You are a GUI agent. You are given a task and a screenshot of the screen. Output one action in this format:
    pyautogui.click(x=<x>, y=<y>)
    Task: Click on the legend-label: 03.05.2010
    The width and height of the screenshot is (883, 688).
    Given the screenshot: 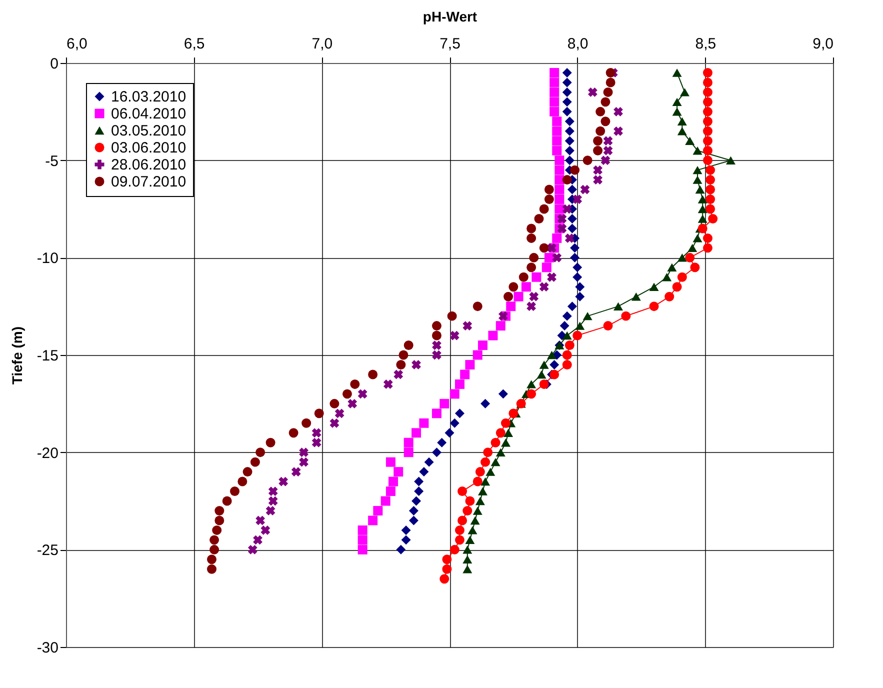 What is the action you would take?
    pyautogui.click(x=148, y=131)
    